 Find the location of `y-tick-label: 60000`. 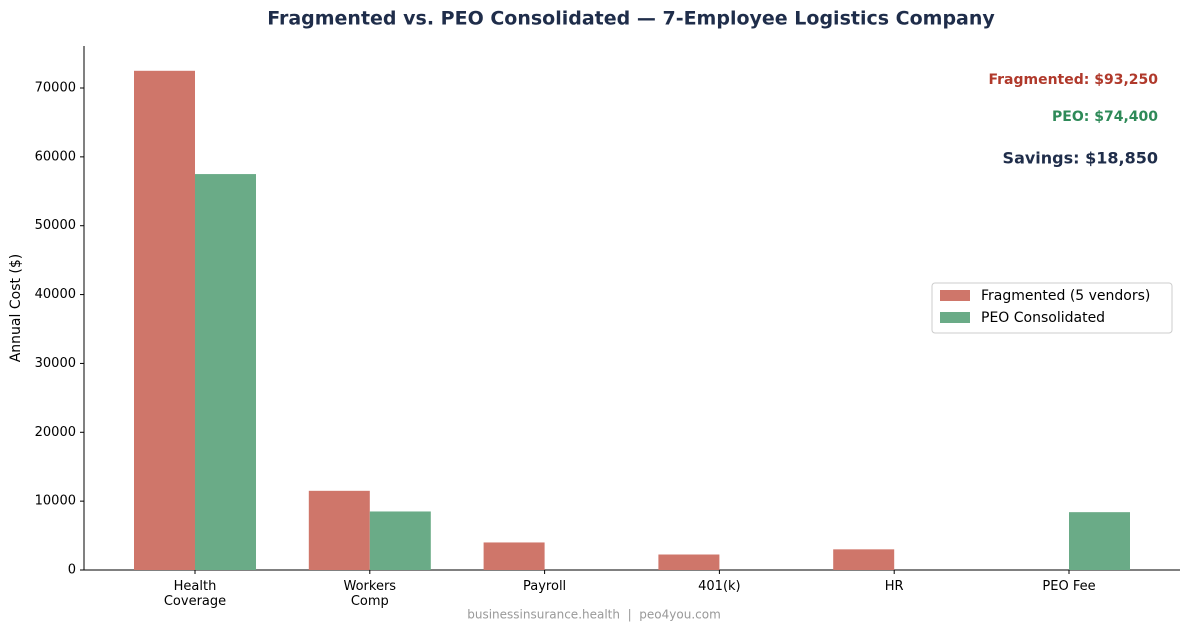

y-tick-label: 60000 is located at coordinates (55, 156).